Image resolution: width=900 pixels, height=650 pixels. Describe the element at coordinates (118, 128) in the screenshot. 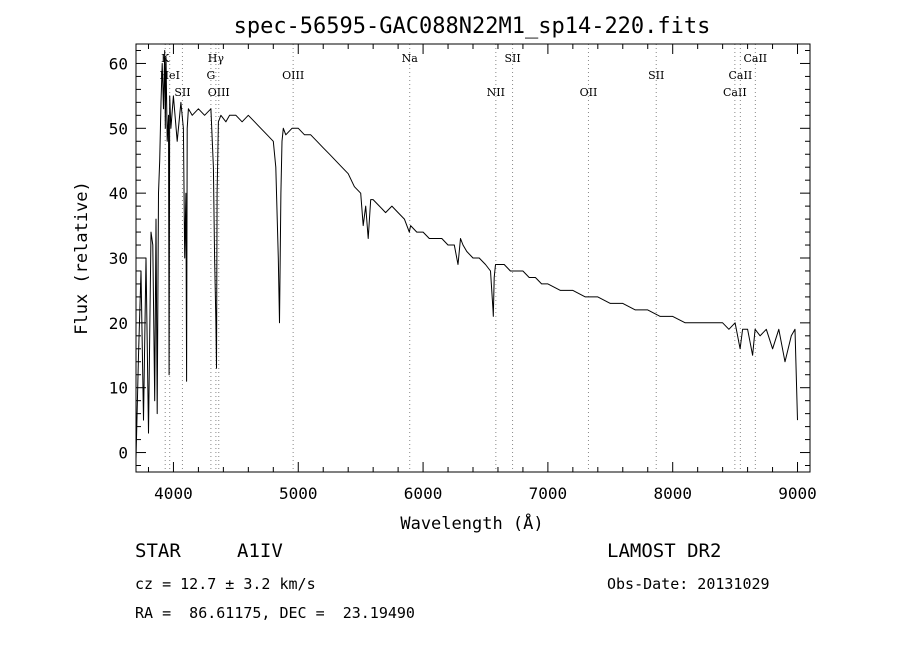

I see `y-tick-label: 50` at that location.